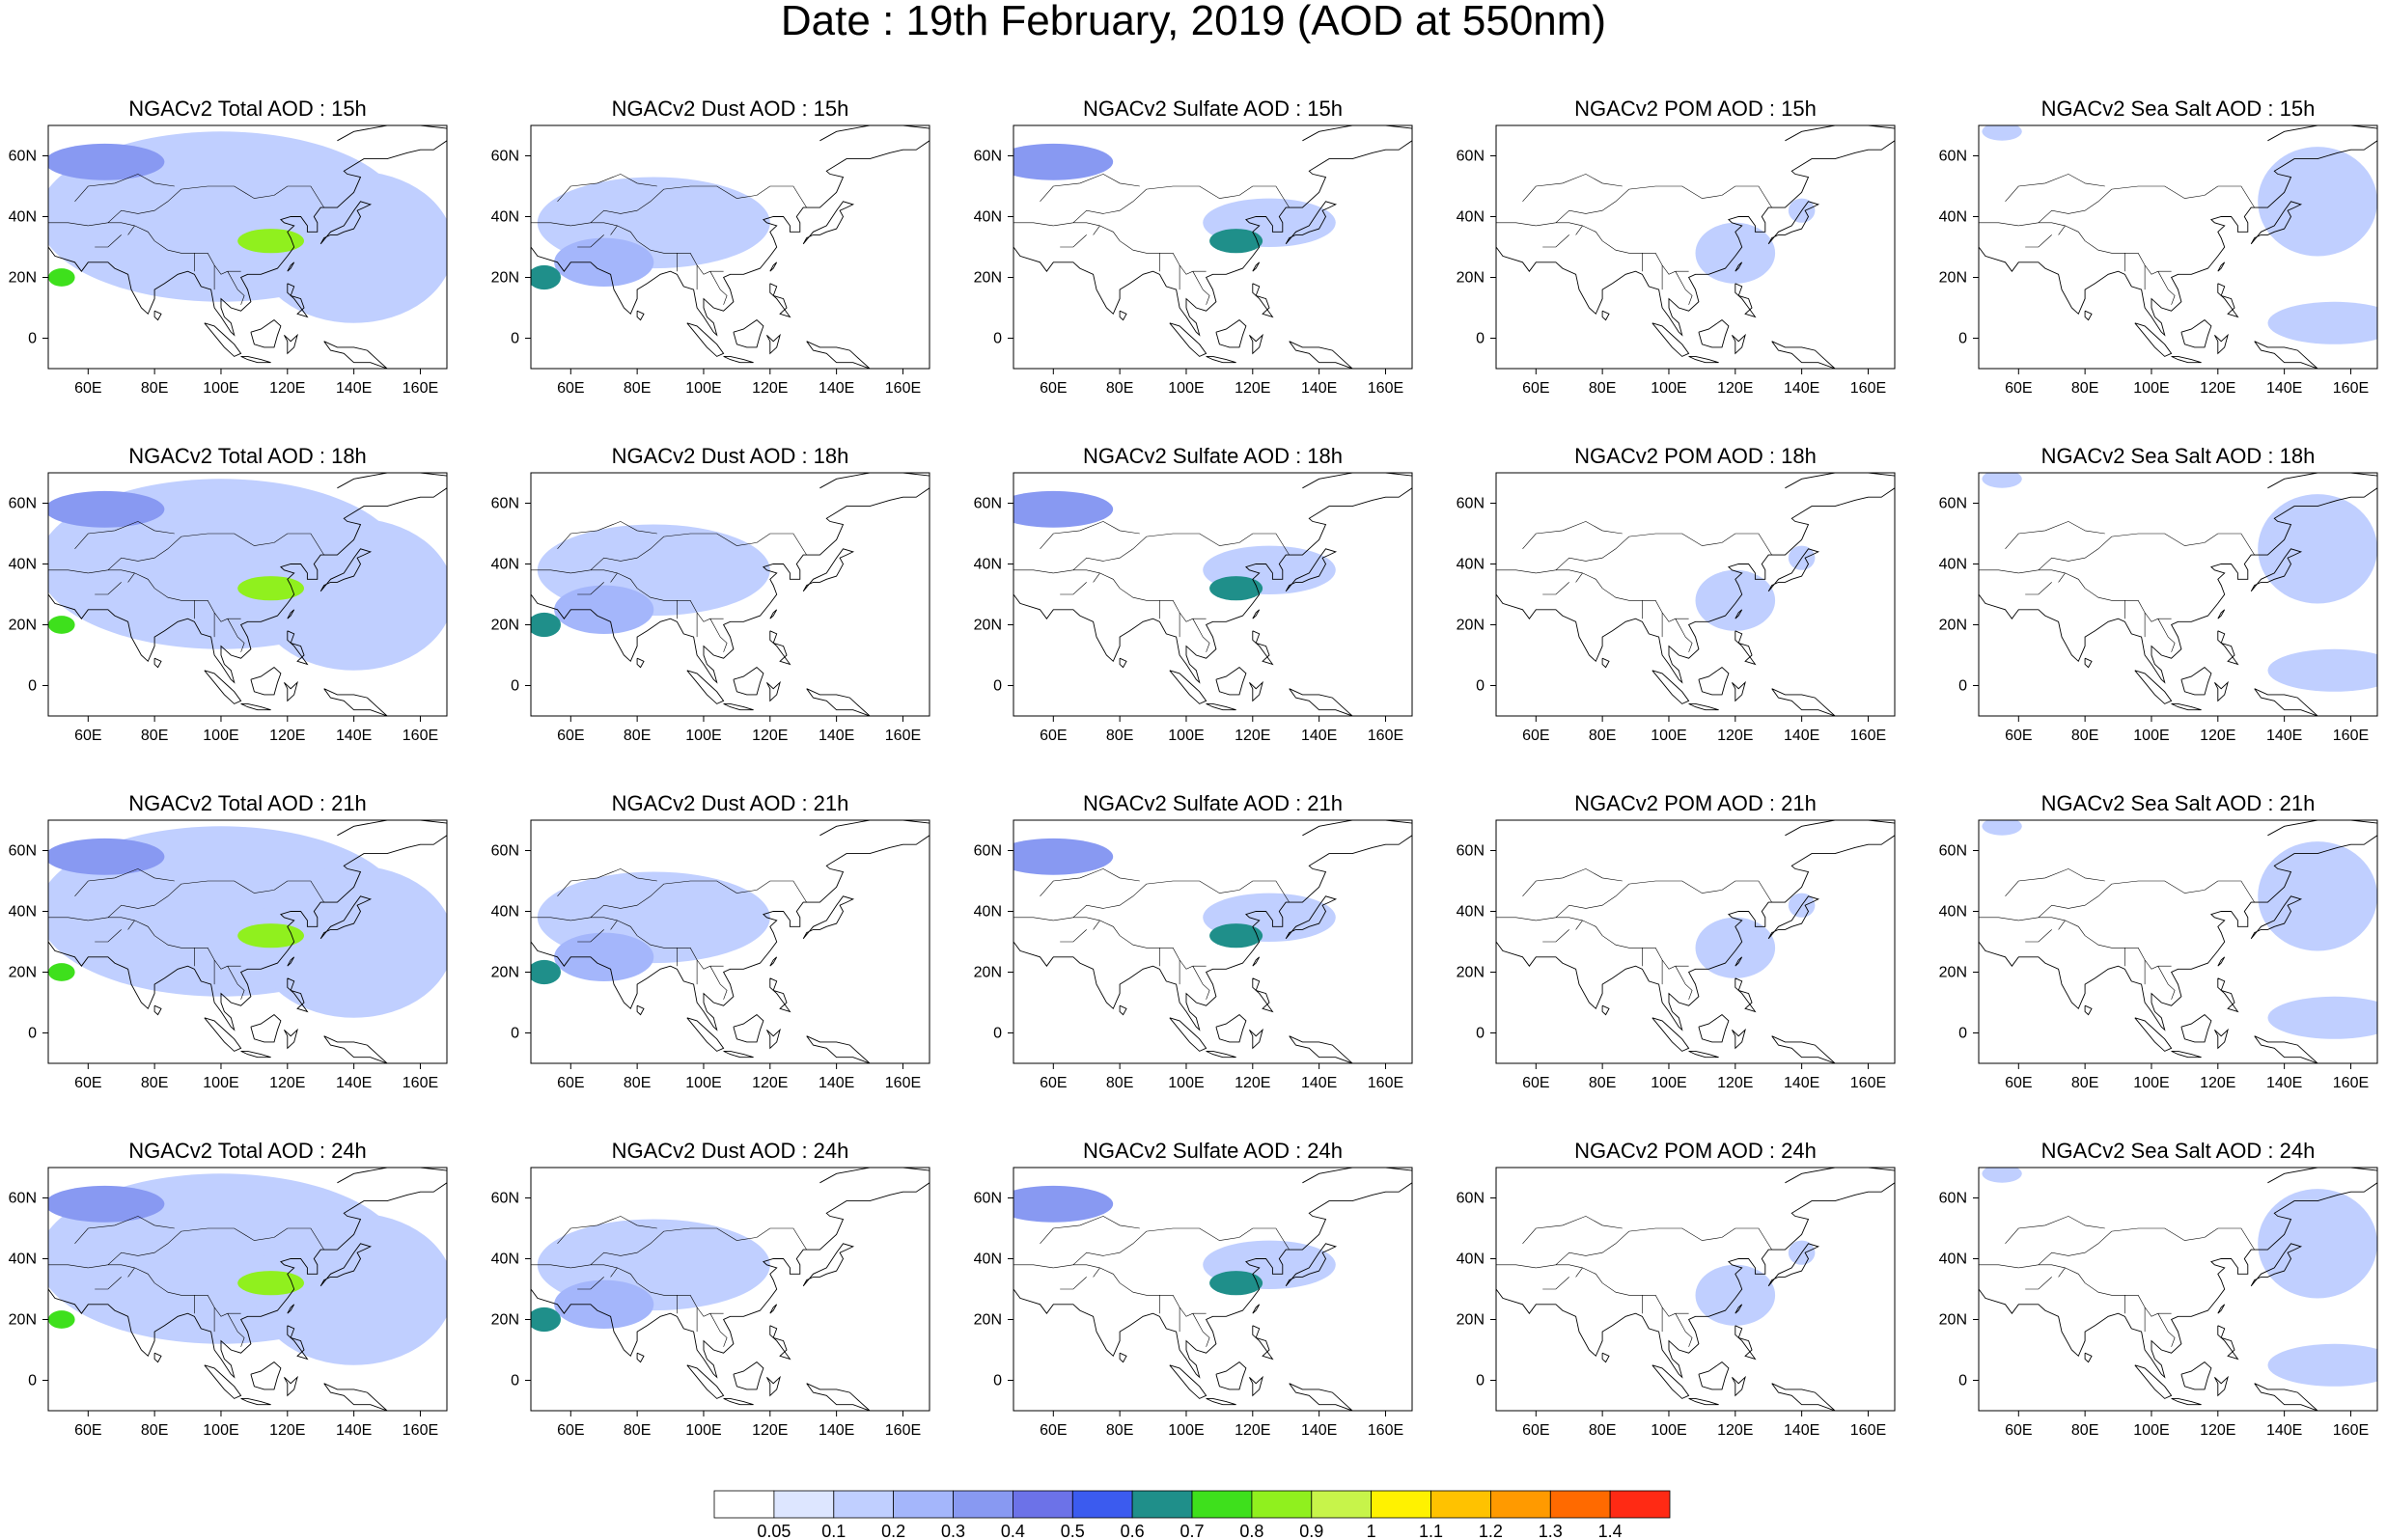 The height and width of the screenshot is (1540, 2387). I want to click on panel-title: NGACv2 Dust AOD : 18h, so click(730, 456).